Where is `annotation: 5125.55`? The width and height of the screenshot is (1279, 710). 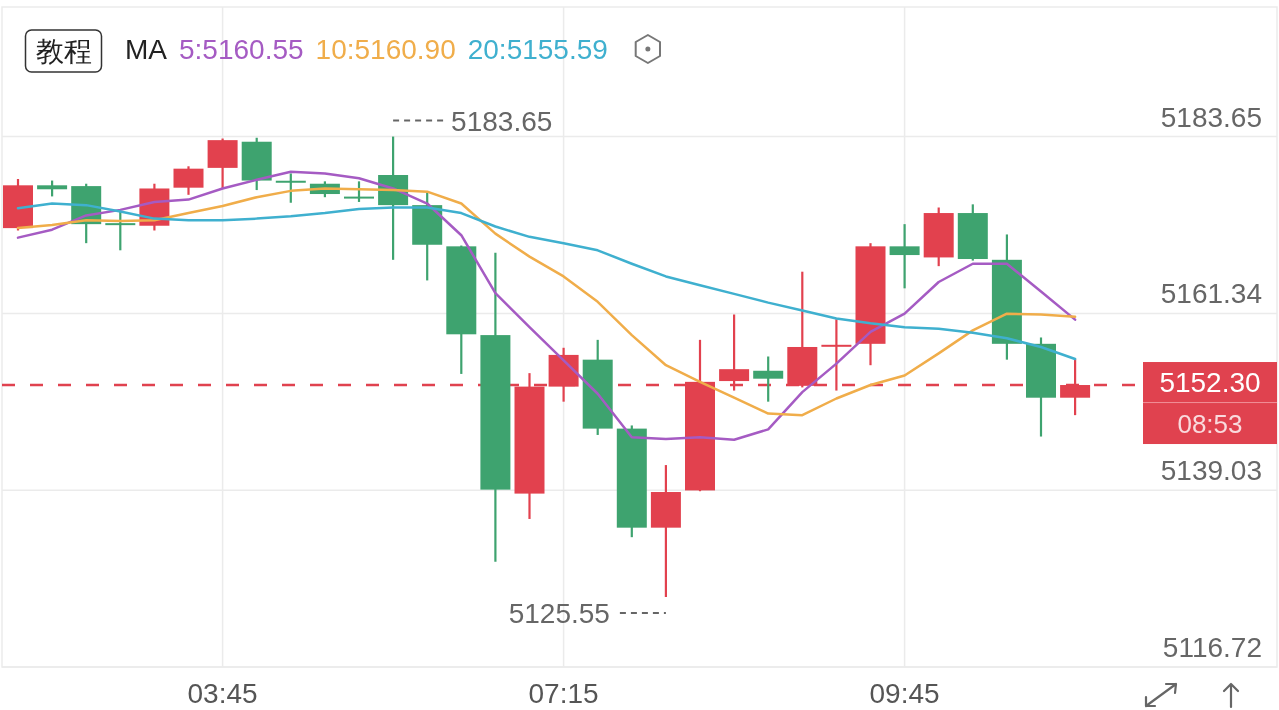 annotation: 5125.55 is located at coordinates (559, 614).